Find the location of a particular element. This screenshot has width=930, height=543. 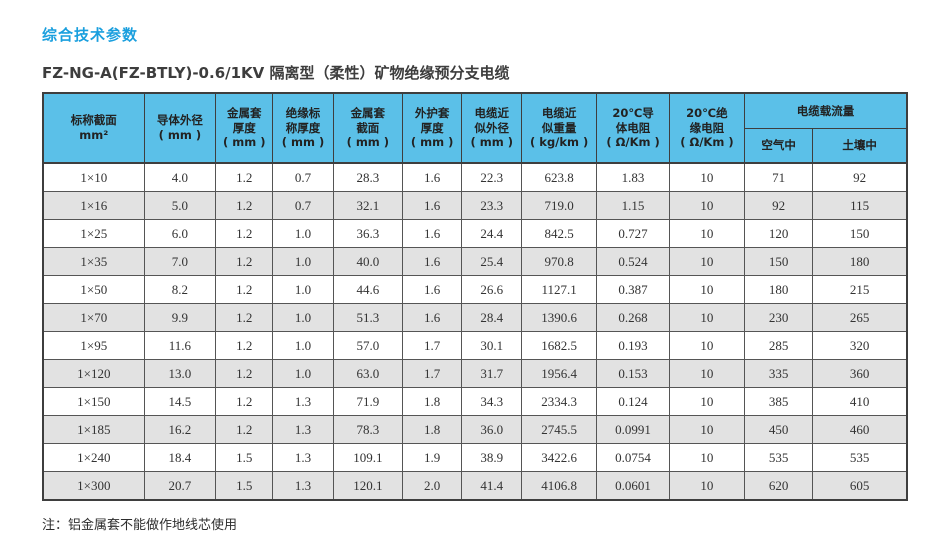

table-cell: 92 is located at coordinates (778, 205).